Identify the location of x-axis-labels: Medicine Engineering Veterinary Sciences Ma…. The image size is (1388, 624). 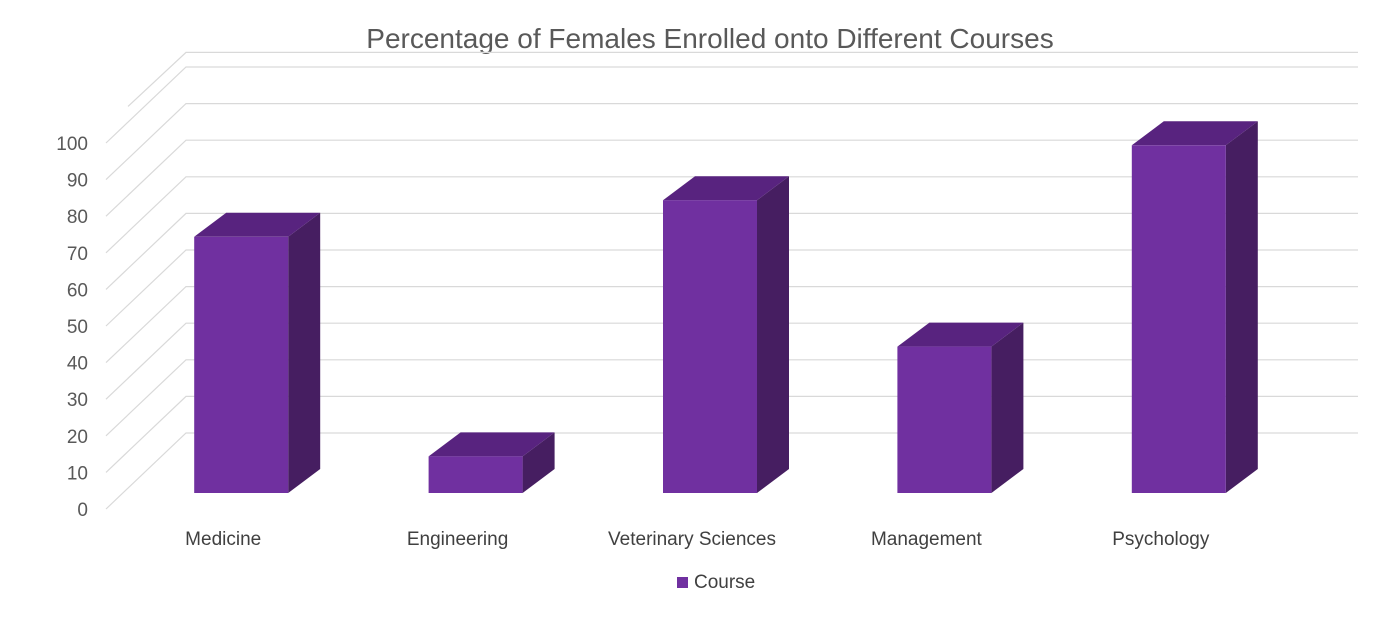
(697, 539).